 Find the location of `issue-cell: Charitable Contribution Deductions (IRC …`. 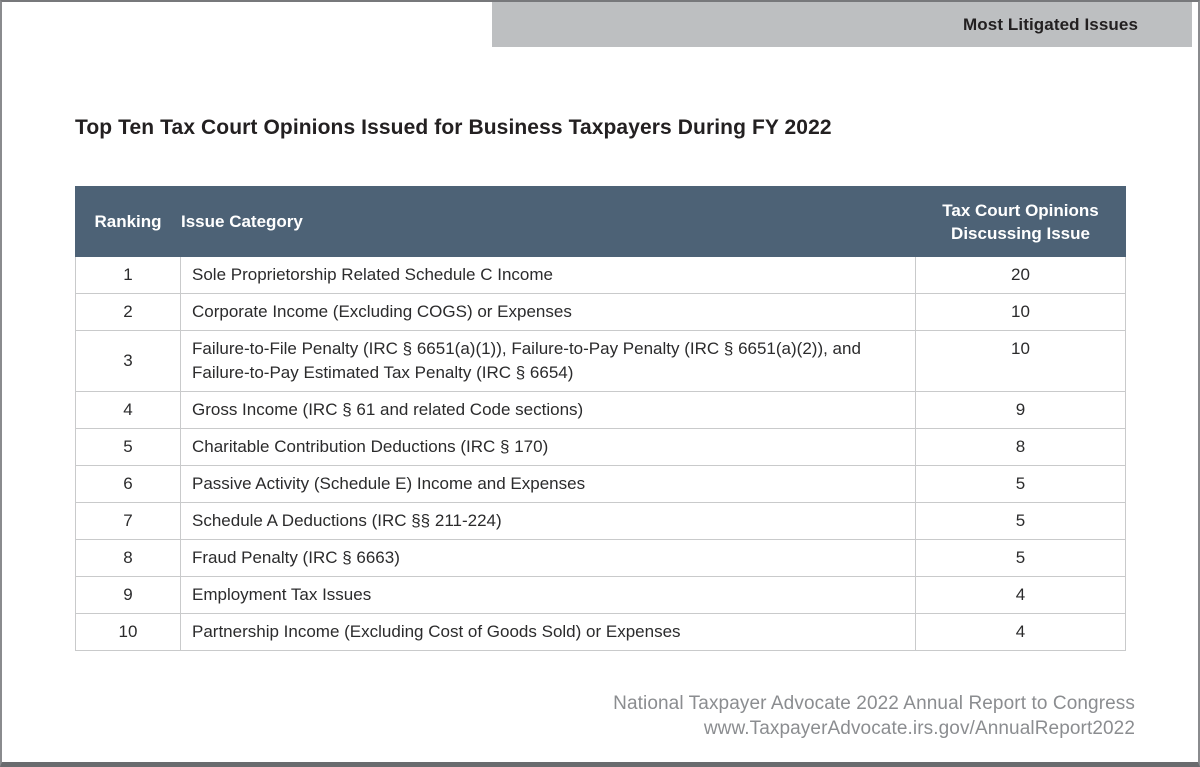

issue-cell: Charitable Contribution Deductions (IRC … is located at coordinates (548, 447).